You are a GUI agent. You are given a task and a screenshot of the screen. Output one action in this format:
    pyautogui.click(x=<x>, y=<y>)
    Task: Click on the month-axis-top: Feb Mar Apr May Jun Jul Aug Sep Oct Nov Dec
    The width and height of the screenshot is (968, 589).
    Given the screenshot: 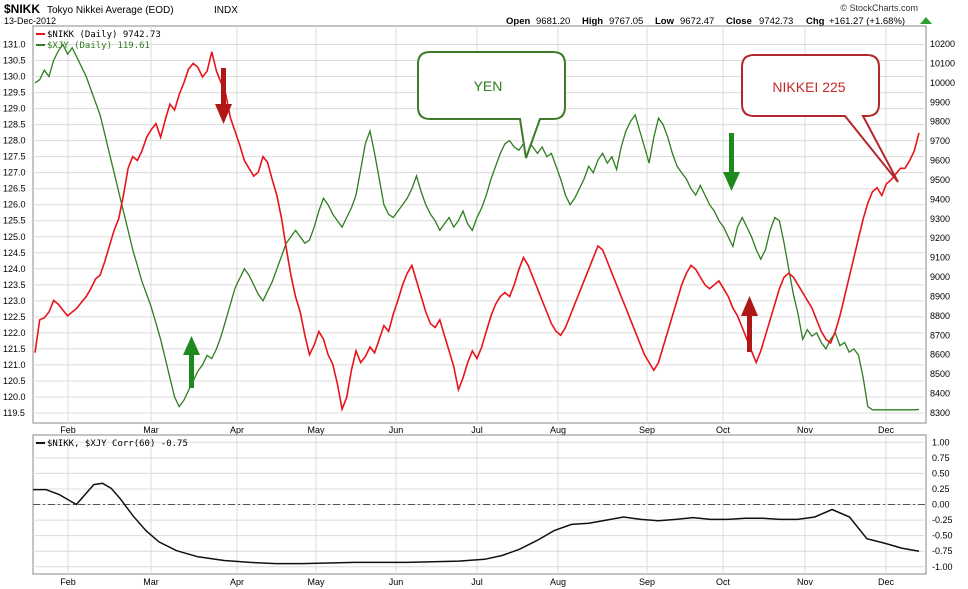 What is the action you would take?
    pyautogui.click(x=477, y=430)
    